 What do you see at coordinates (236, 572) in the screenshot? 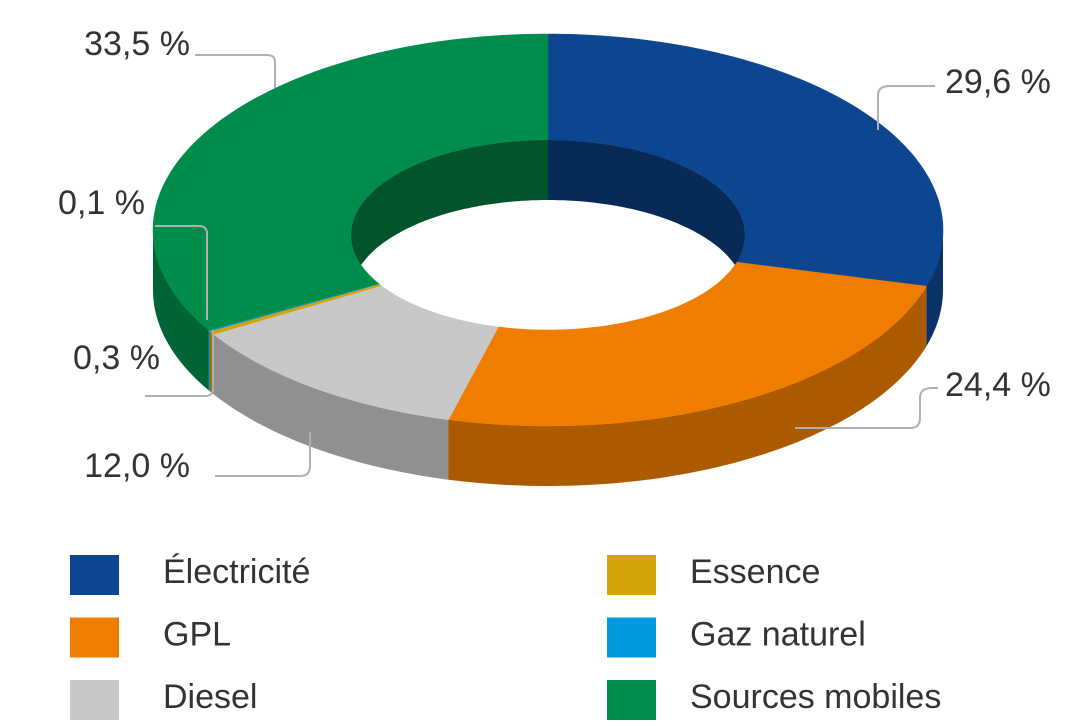
I see `legend-label: Électricité` at bounding box center [236, 572].